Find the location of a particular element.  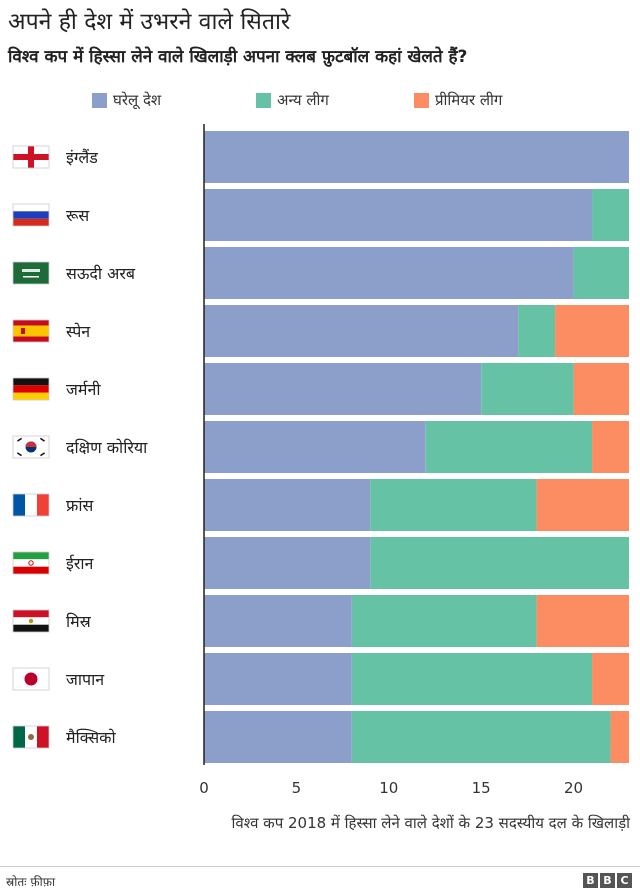

chart-title: अपने ही देश में उभरने वाले सितारे is located at coordinates (149, 22).